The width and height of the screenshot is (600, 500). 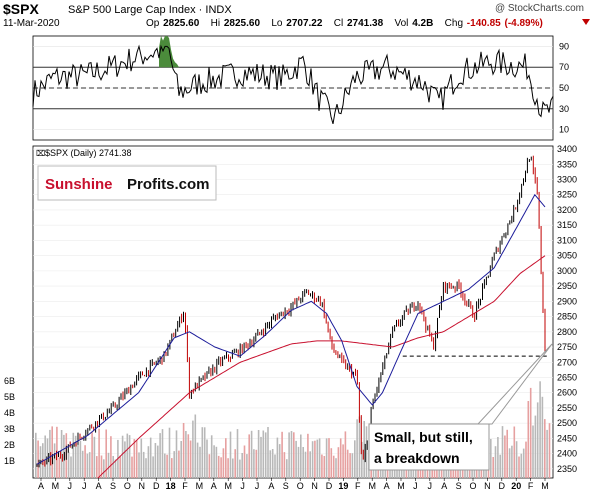 I want to click on price-tick-label: 2900, so click(x=567, y=301).